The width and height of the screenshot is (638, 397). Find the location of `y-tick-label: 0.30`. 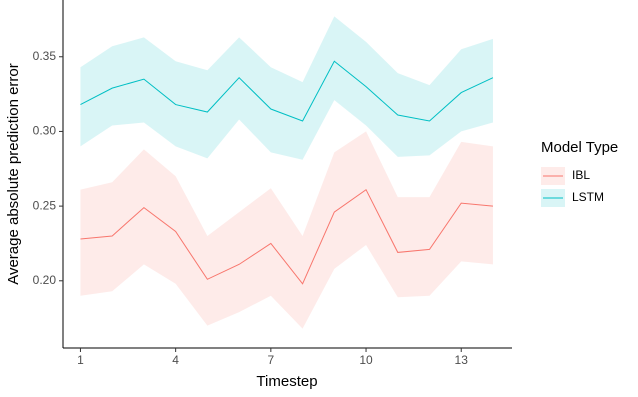

y-tick-label: 0.30 is located at coordinates (45, 131).